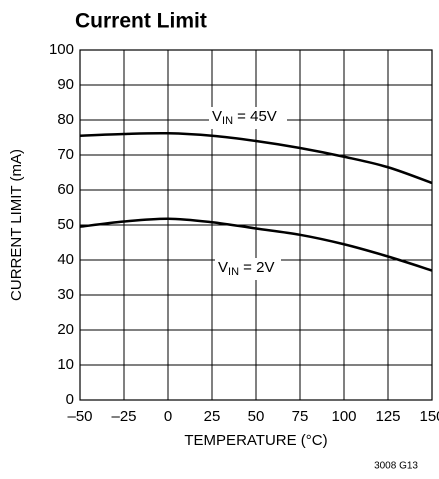 The height and width of the screenshot is (479, 439). What do you see at coordinates (255, 116) in the screenshot?
I see `annotation-part: = 45V` at bounding box center [255, 116].